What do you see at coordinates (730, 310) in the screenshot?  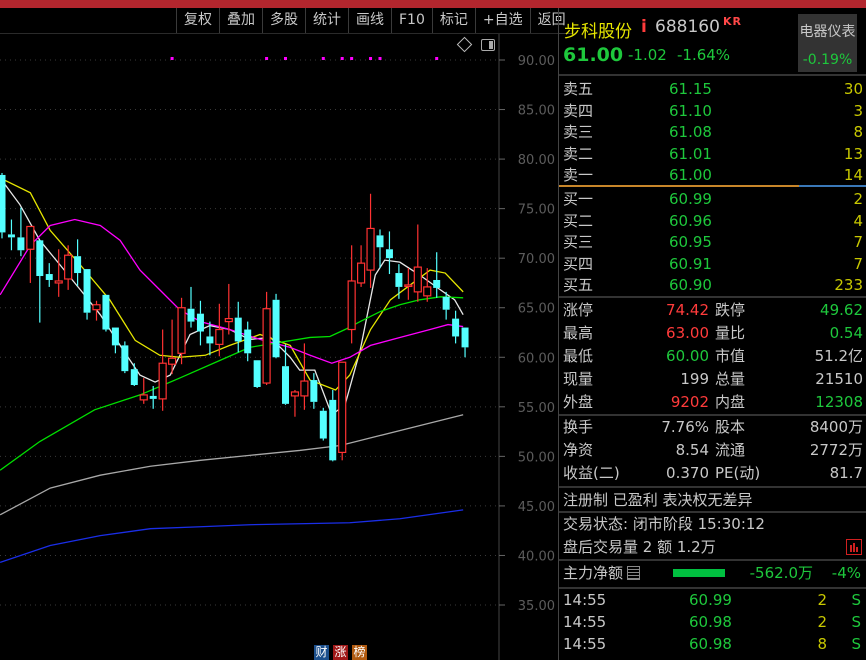 I see `stat-label: 跌停` at bounding box center [730, 310].